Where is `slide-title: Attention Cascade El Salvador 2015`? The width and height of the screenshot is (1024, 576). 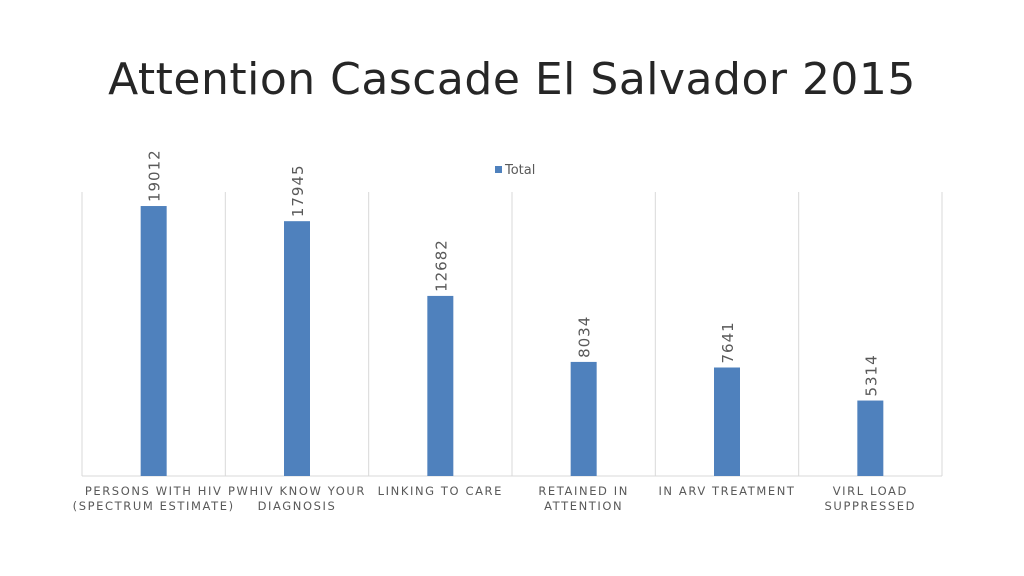
slide-title: Attention Cascade El Salvador 2015 is located at coordinates (512, 79).